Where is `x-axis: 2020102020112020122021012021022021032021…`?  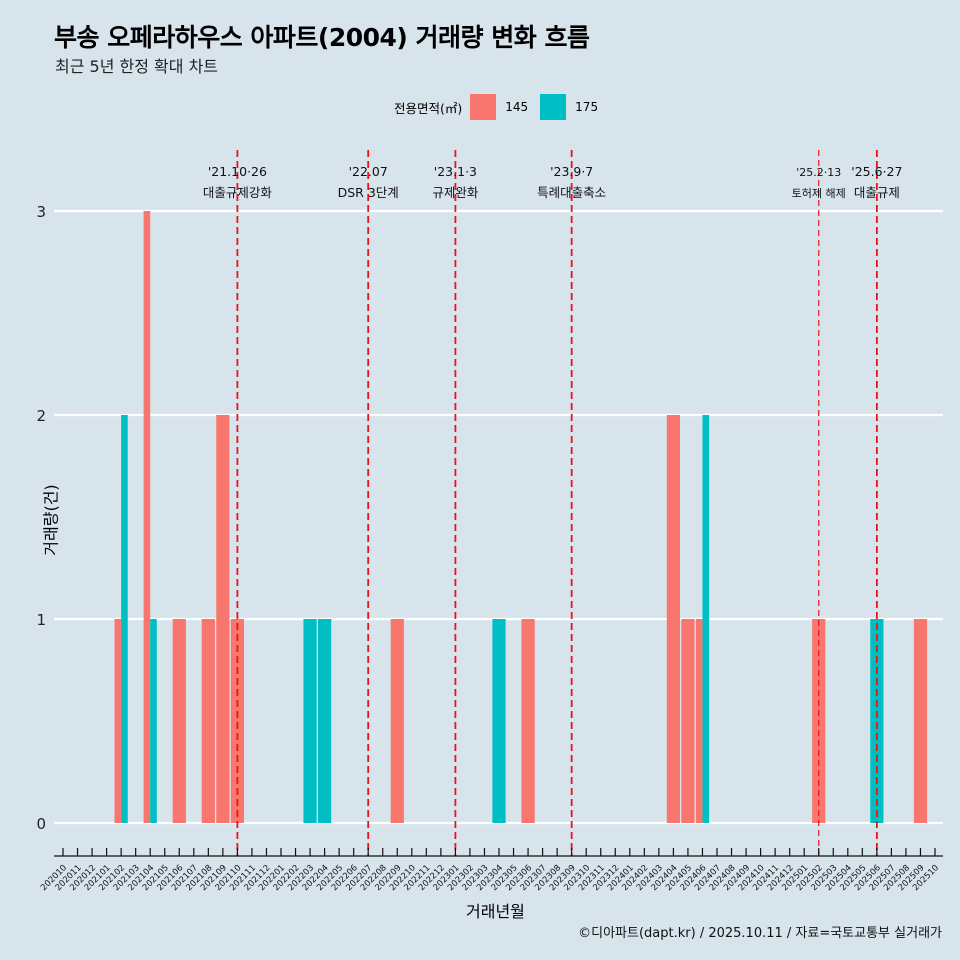 x-axis: 2020102020112020122021012021022021032021… is located at coordinates (491, 870).